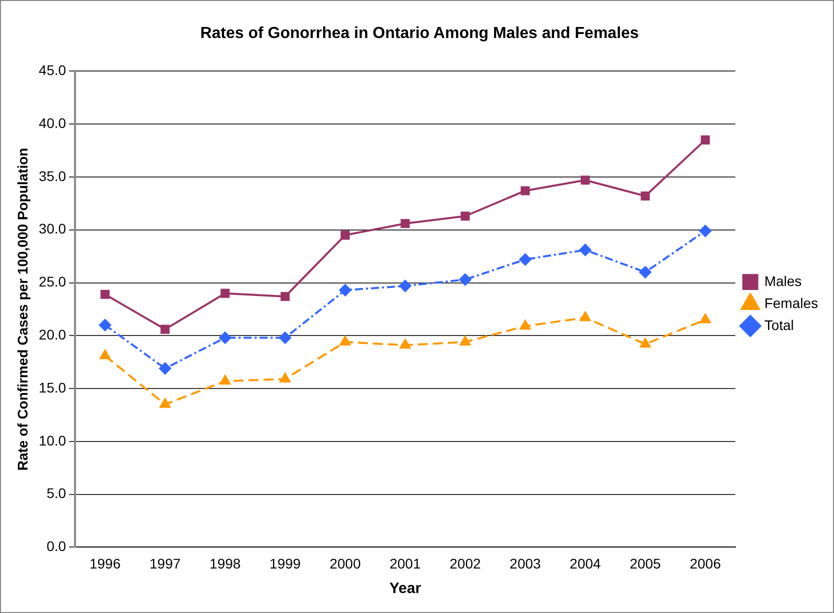 This screenshot has width=834, height=613. I want to click on x-tick-label: 1996, so click(105, 563).